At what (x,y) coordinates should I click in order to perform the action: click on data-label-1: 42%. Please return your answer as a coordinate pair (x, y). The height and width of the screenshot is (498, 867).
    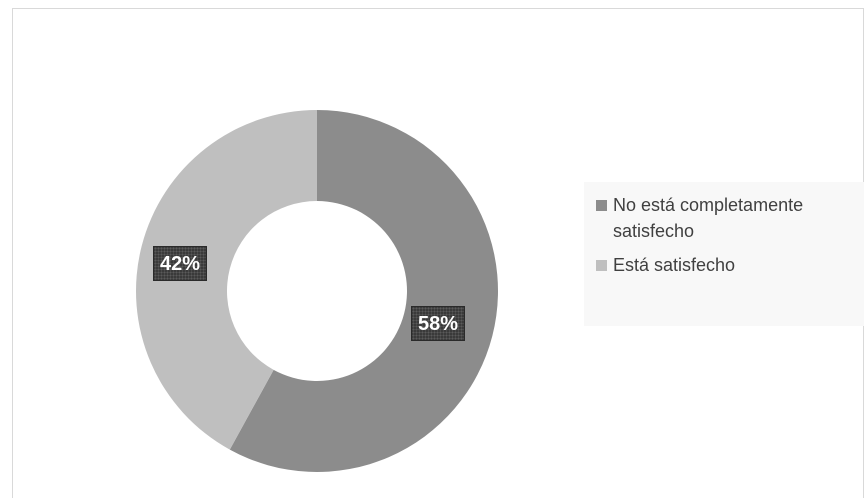
    Looking at the image, I should click on (180, 263).